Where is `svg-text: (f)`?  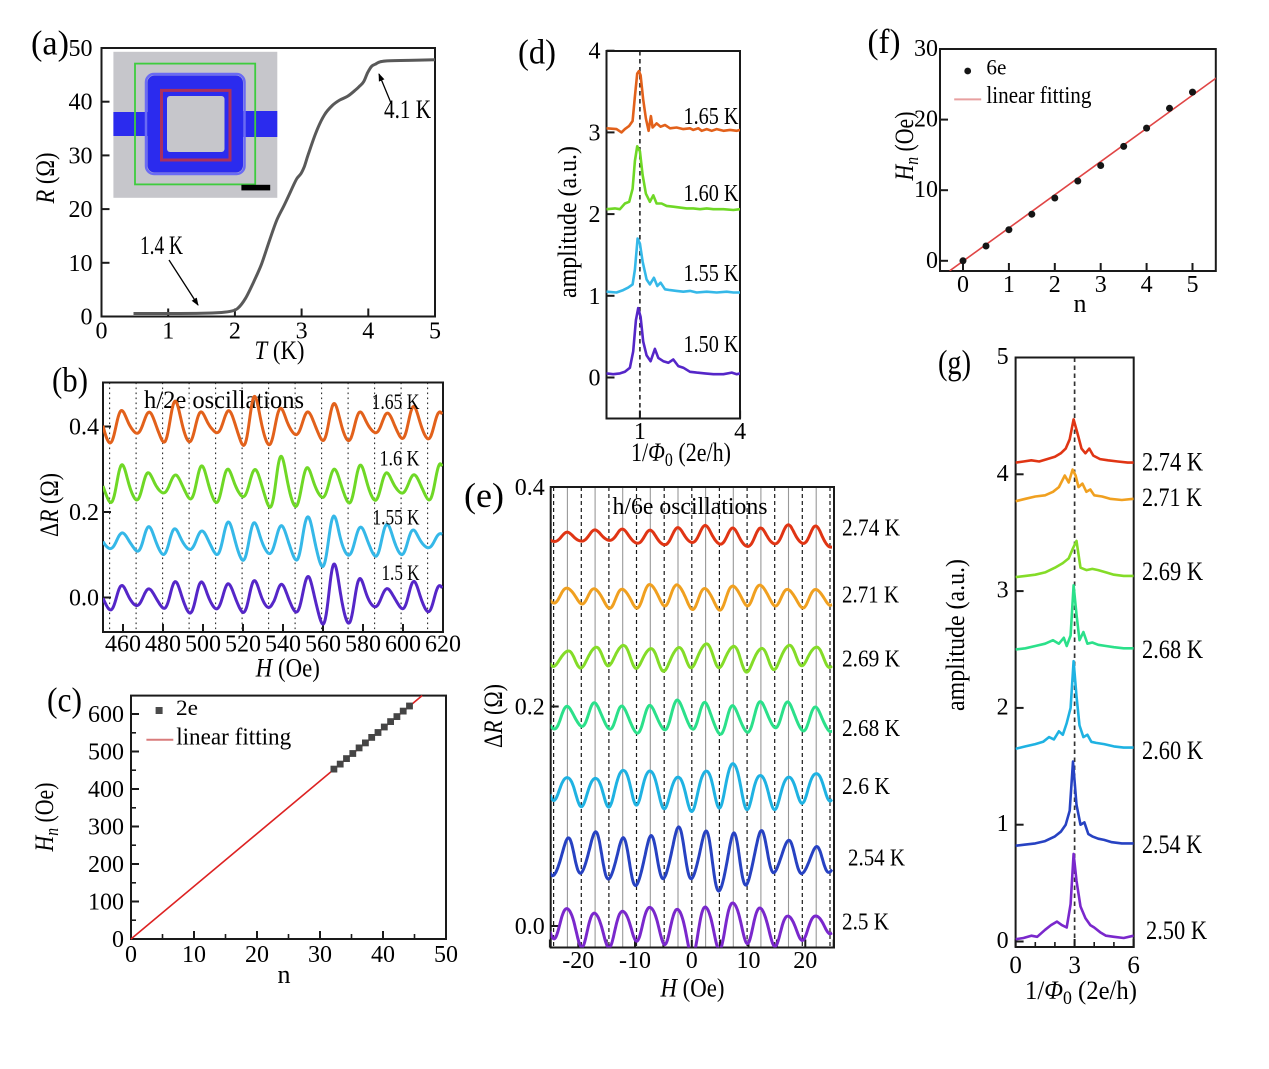
svg-text: (f) is located at coordinates (884, 41).